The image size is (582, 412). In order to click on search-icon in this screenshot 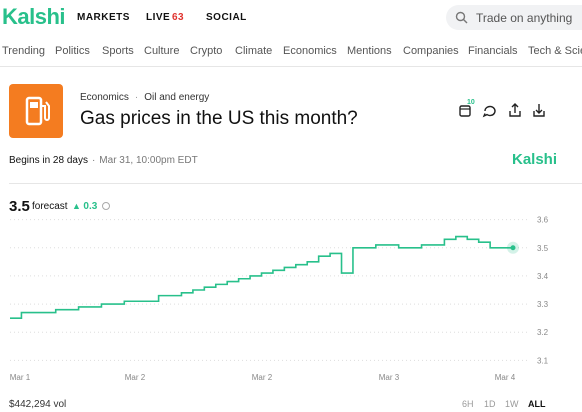, I will do `click(461, 17)`.